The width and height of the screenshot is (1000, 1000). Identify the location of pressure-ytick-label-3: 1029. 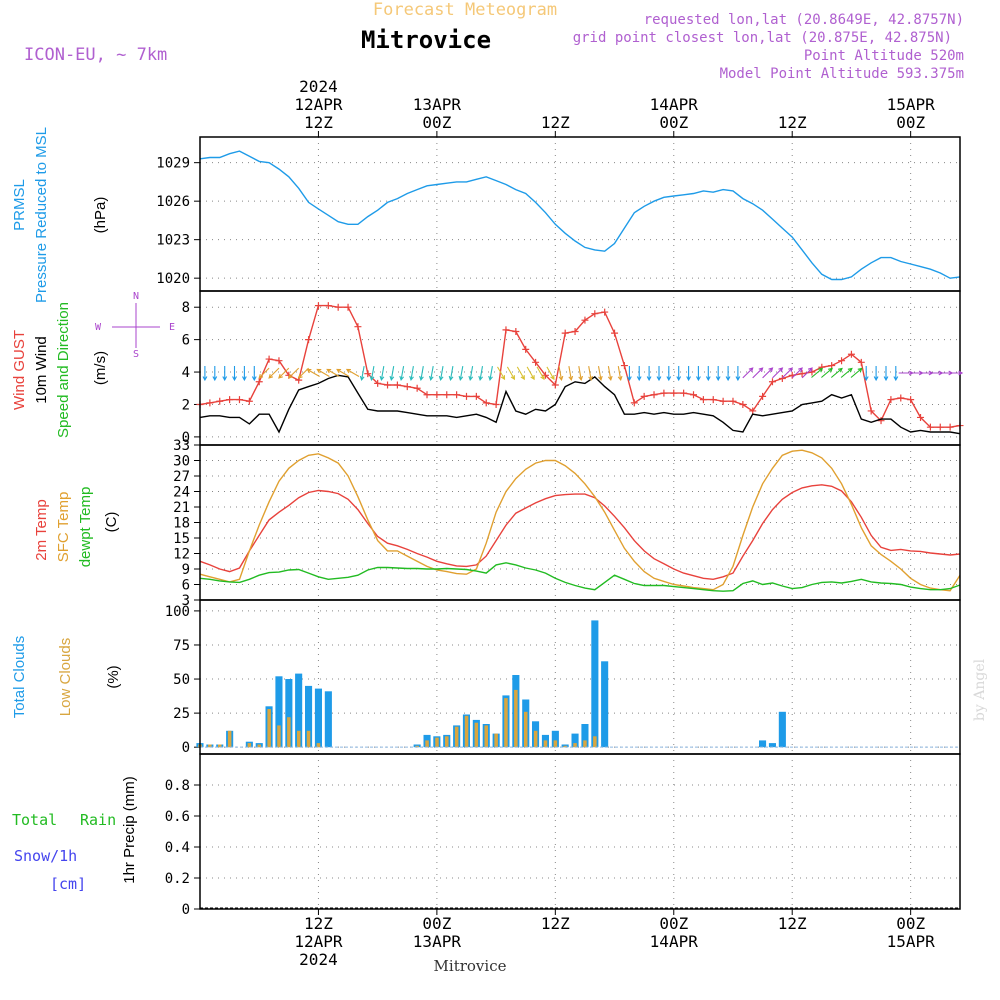
(173, 164).